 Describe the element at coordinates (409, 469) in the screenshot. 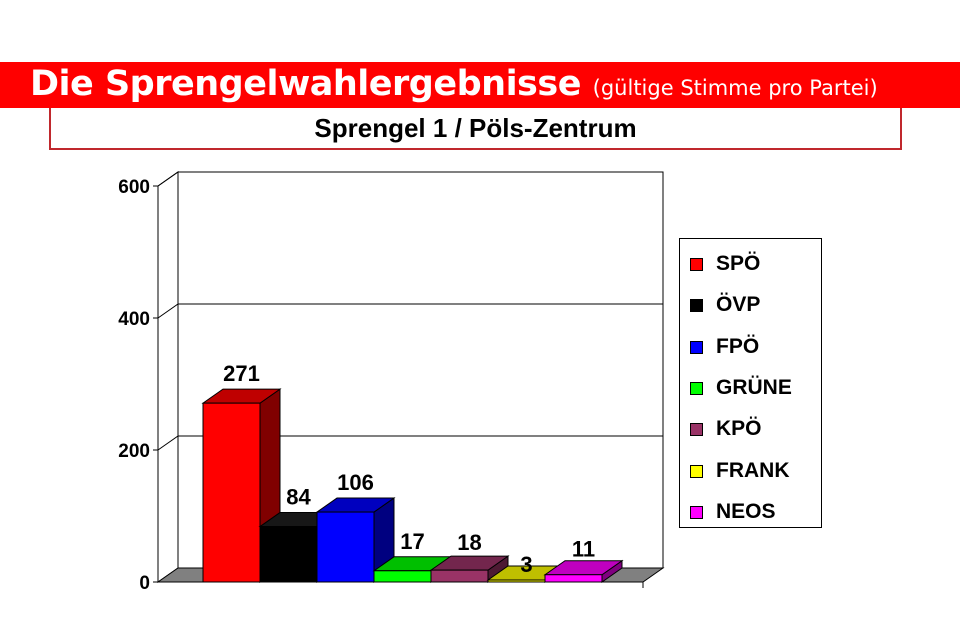

I see `data-labels: 271 84 106 17 18 3 11` at that location.